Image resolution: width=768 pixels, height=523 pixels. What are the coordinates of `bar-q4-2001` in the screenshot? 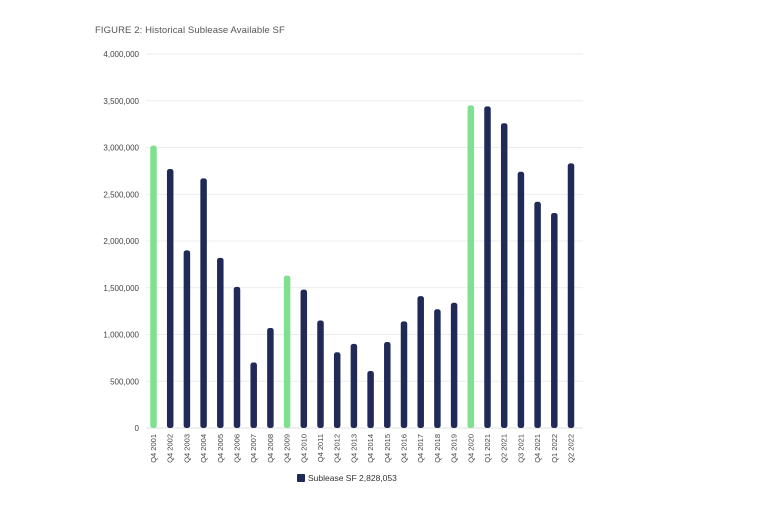 It's located at (153, 286).